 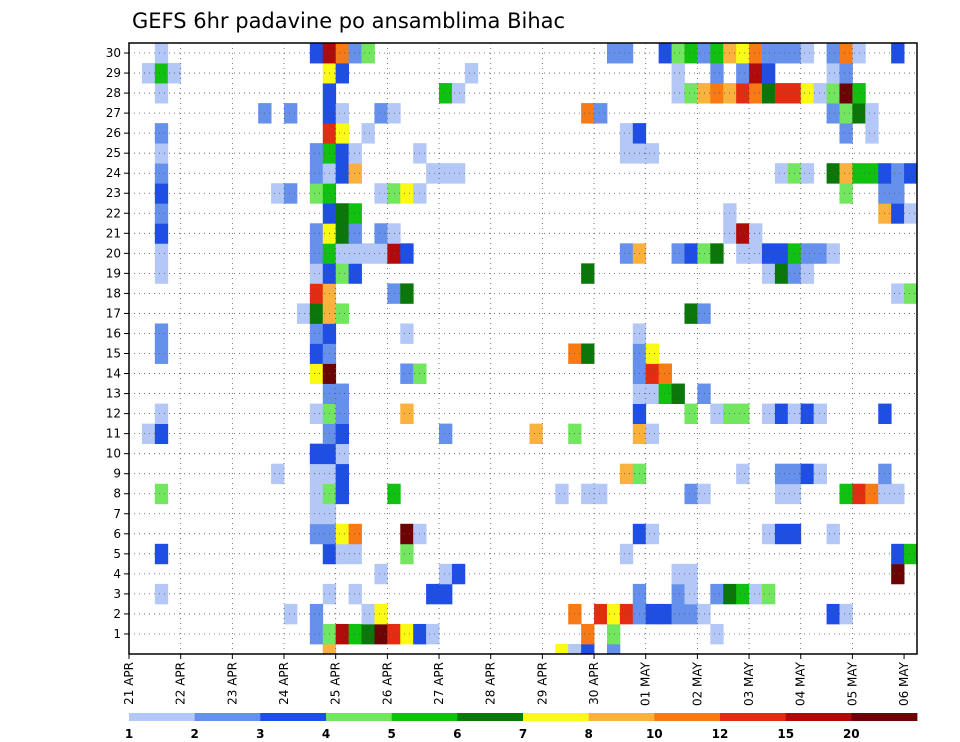 What do you see at coordinates (336, 683) in the screenshot?
I see `x-tick-label: 25 APR` at bounding box center [336, 683].